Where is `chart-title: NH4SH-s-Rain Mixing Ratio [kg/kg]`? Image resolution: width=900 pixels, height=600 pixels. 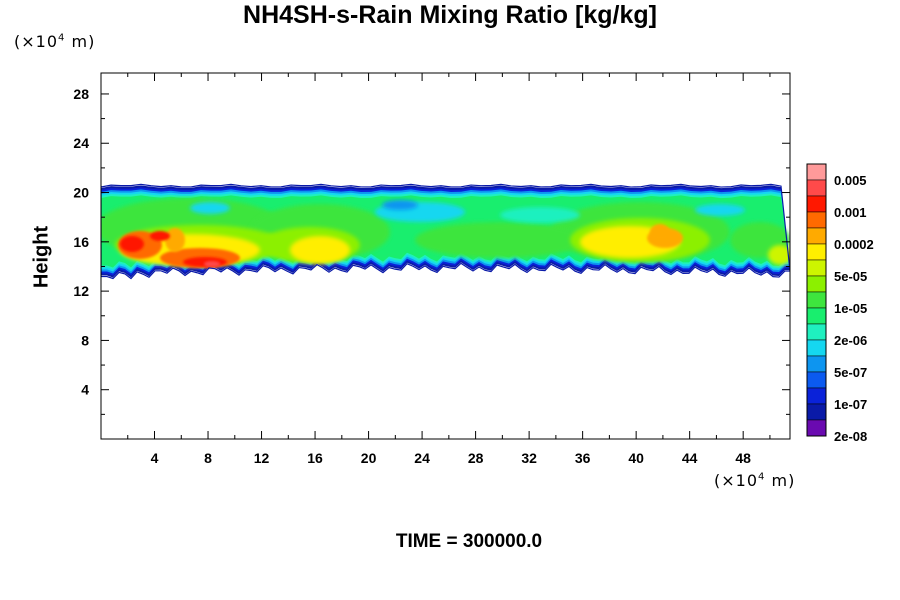 chart-title: NH4SH-s-Rain Mixing Ratio [kg/kg] is located at coordinates (450, 15).